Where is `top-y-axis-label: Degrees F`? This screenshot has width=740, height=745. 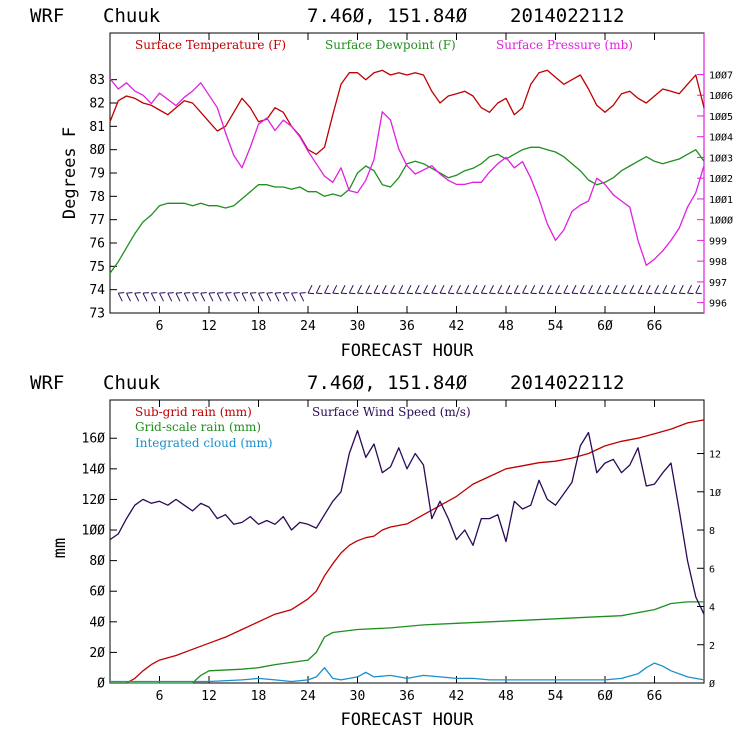
top-y-axis-label: Degrees F is located at coordinates (70, 173).